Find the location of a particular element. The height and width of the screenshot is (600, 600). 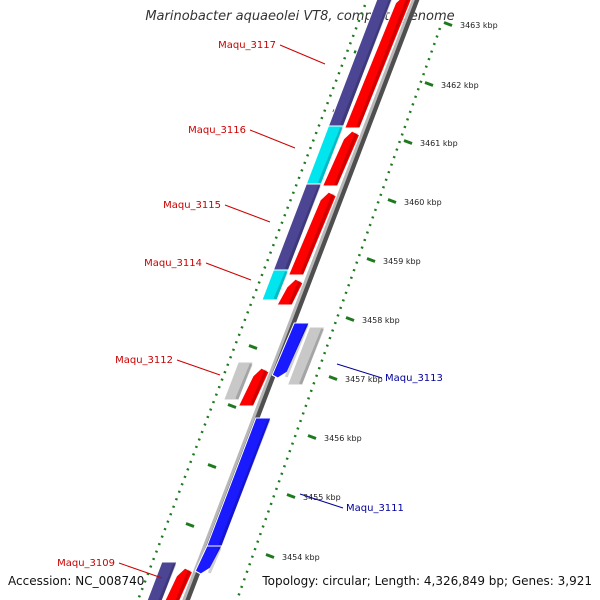

tick-label: 3458 kbp is located at coordinates (381, 320).